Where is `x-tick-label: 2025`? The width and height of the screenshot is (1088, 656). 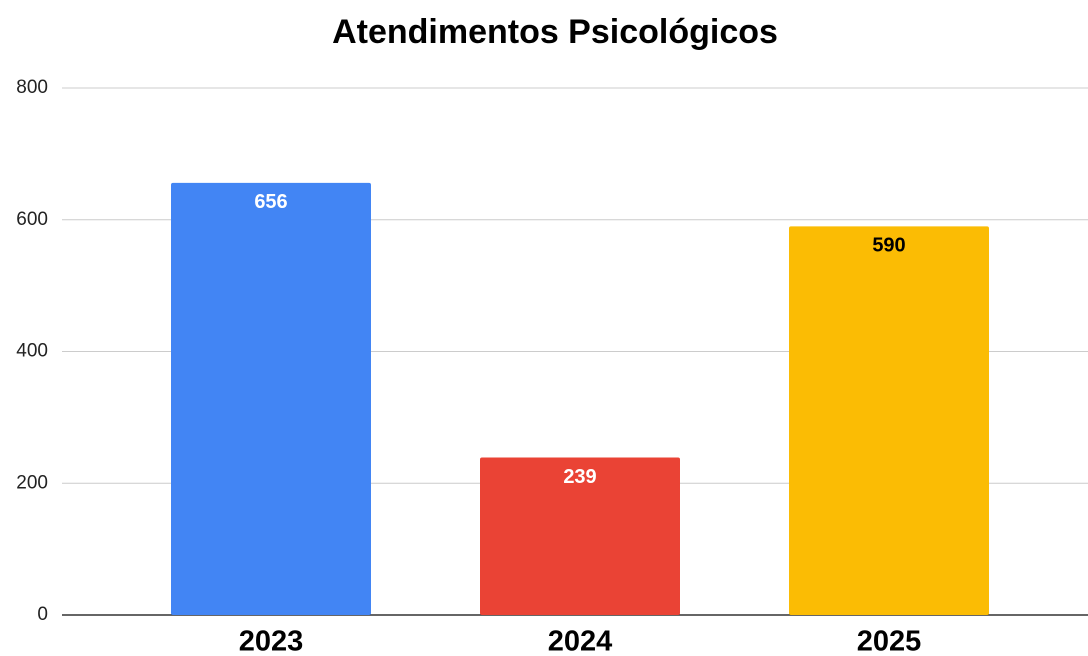
x-tick-label: 2025 is located at coordinates (889, 641).